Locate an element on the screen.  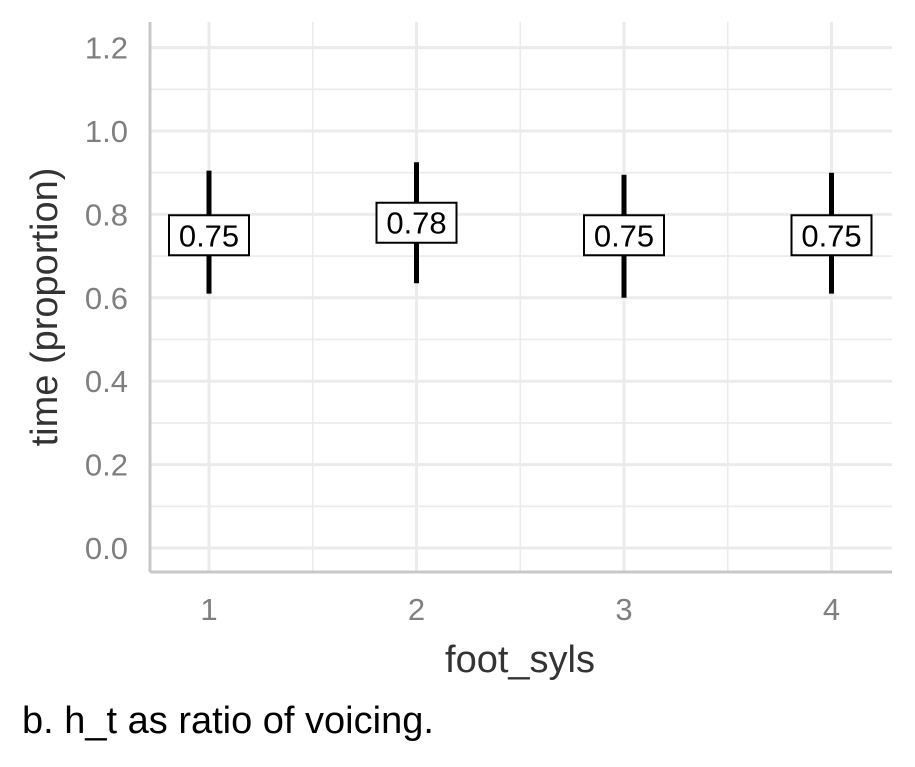
y-tick-label: 0.4 is located at coordinates (106, 381).